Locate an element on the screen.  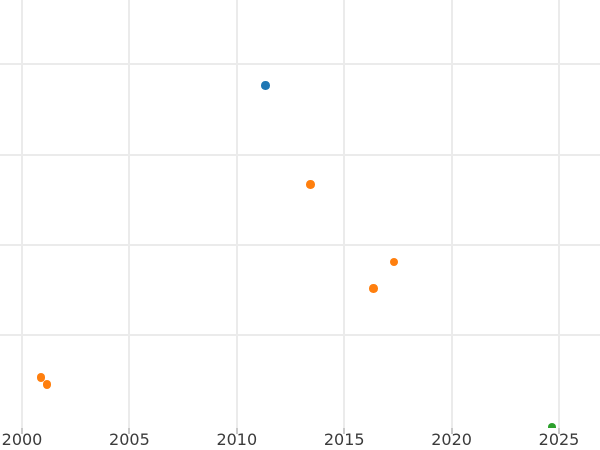
x-tick-label: 2015 is located at coordinates (344, 439).